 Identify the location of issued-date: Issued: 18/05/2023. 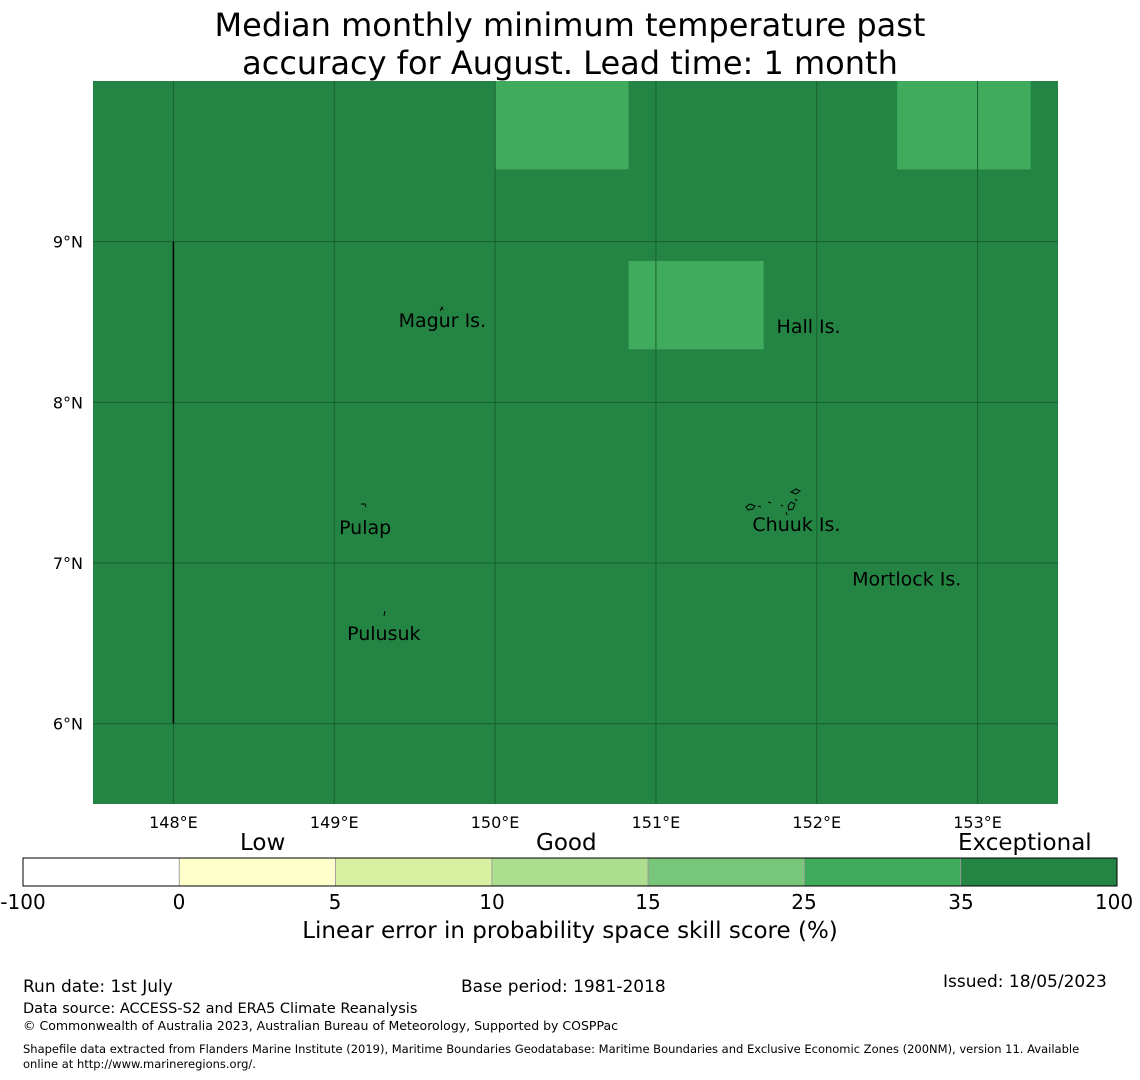
(1025, 982).